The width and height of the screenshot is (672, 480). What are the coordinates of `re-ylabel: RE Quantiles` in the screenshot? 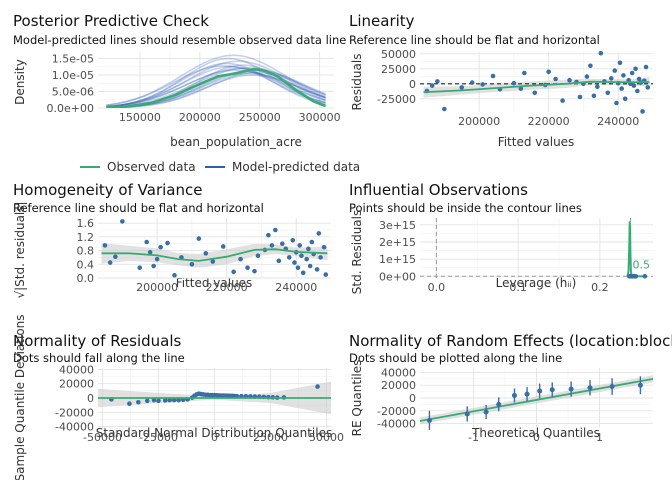 It's located at (357, 398).